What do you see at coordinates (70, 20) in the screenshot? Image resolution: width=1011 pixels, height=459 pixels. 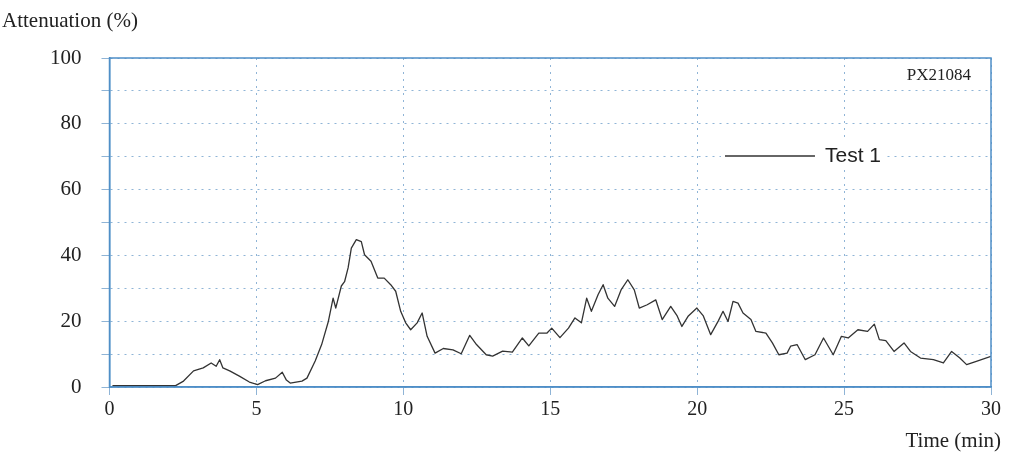 I see `y-axis-title: Attenuation (%)` at bounding box center [70, 20].